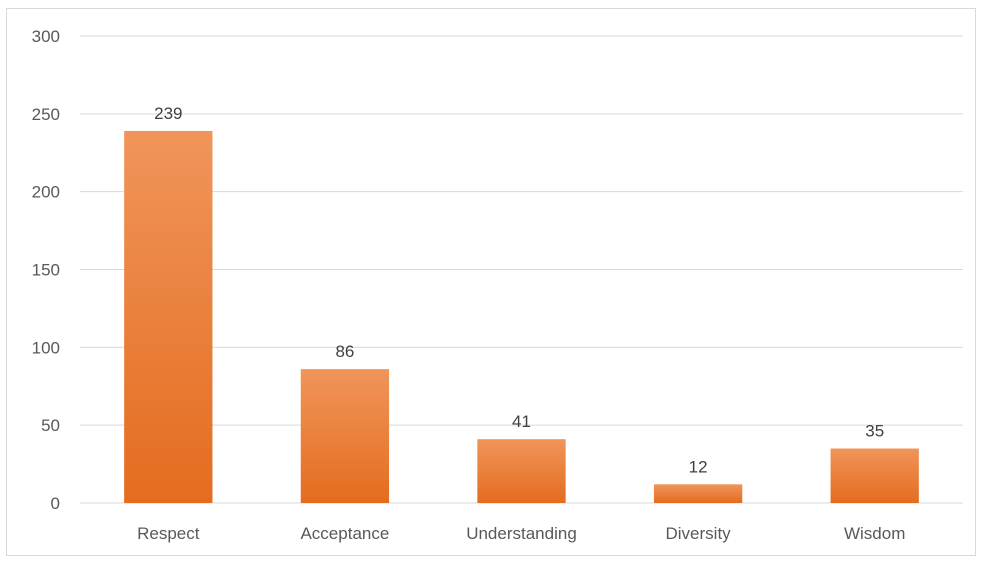  Describe the element at coordinates (874, 533) in the screenshot. I see `category-label-wisdom: Wisdom` at that location.